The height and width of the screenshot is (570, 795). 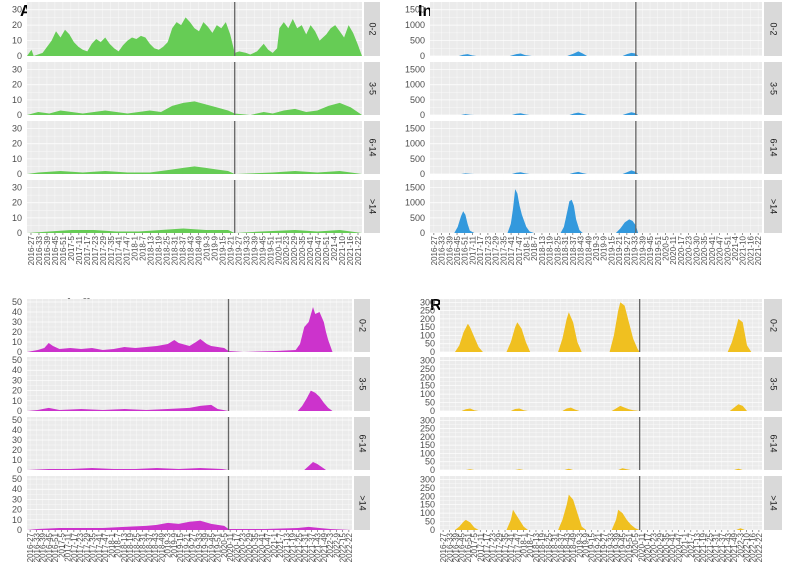 What do you see at coordinates (735, 247) in the screenshot?
I see `x-tick-label: 2021-4` at bounding box center [735, 247].